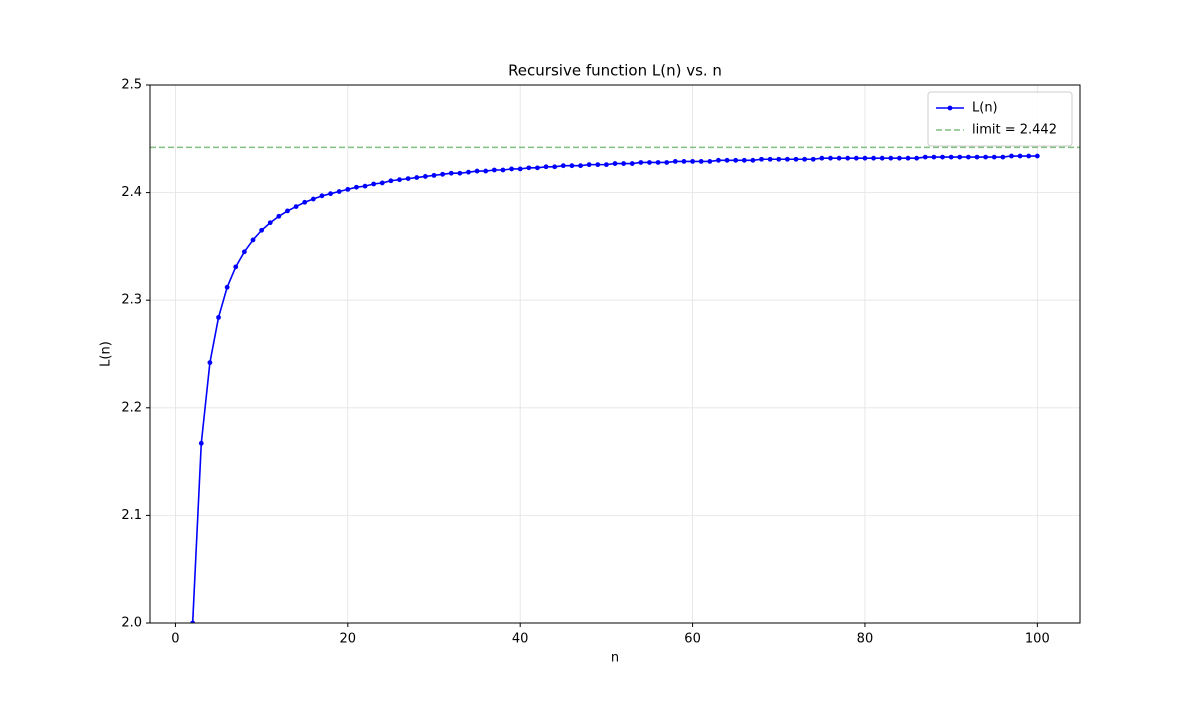 This screenshot has height=704, width=1200. I want to click on x-tick-label: 100, so click(1037, 639).